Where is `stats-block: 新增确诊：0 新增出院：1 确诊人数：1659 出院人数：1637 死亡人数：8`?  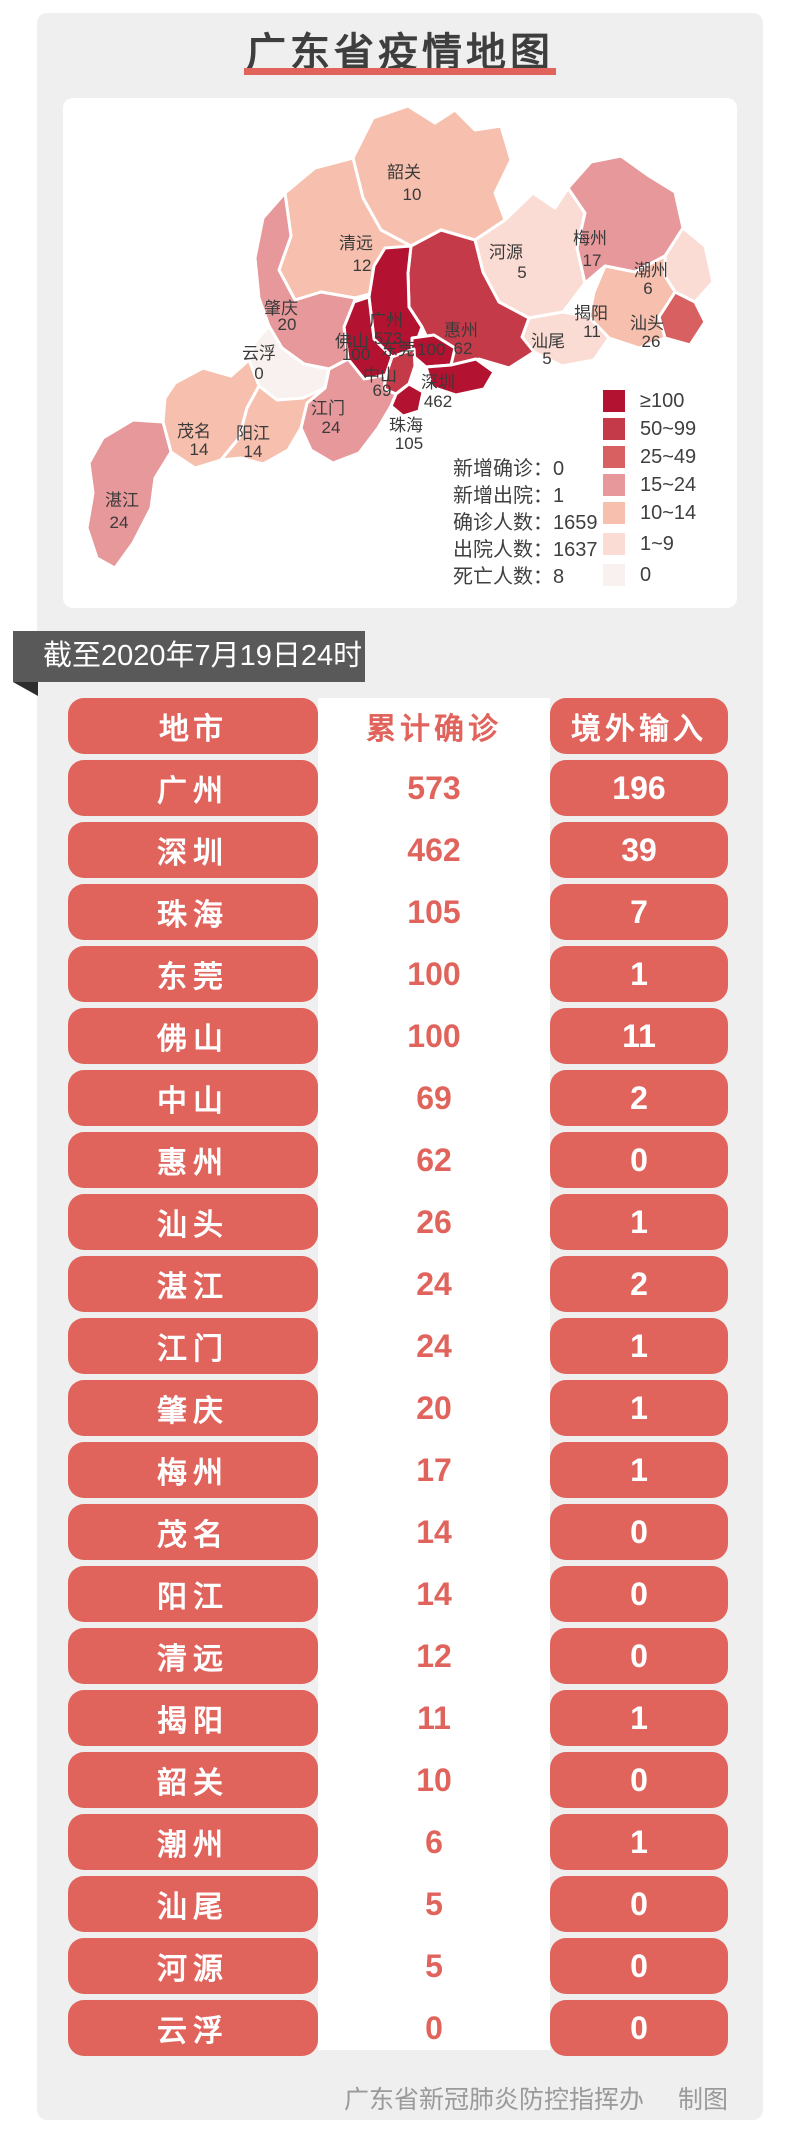 stats-block: 新增确诊：0 新增出院：1 确诊人数：1659 出院人数：1637 死亡人数：8 is located at coordinates (525, 523).